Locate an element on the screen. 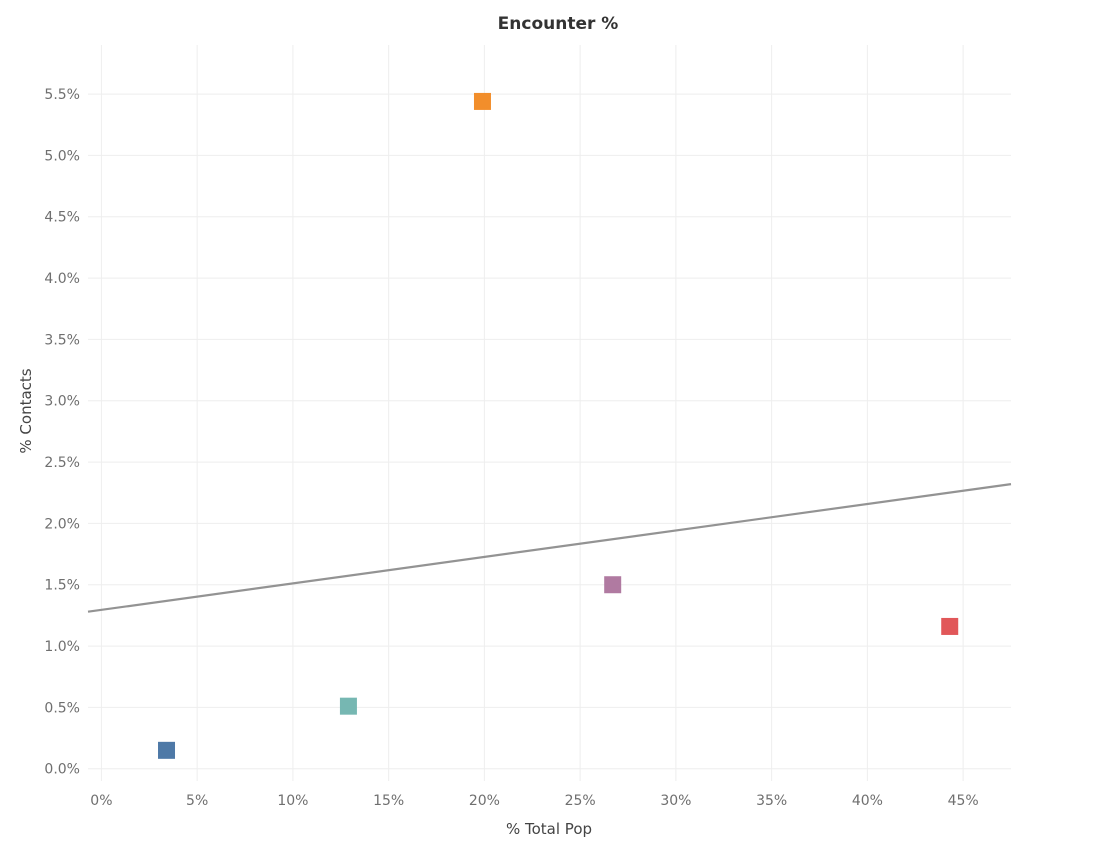 This screenshot has width=1116, height=852. y-tick-label: 0.0% is located at coordinates (62, 770).